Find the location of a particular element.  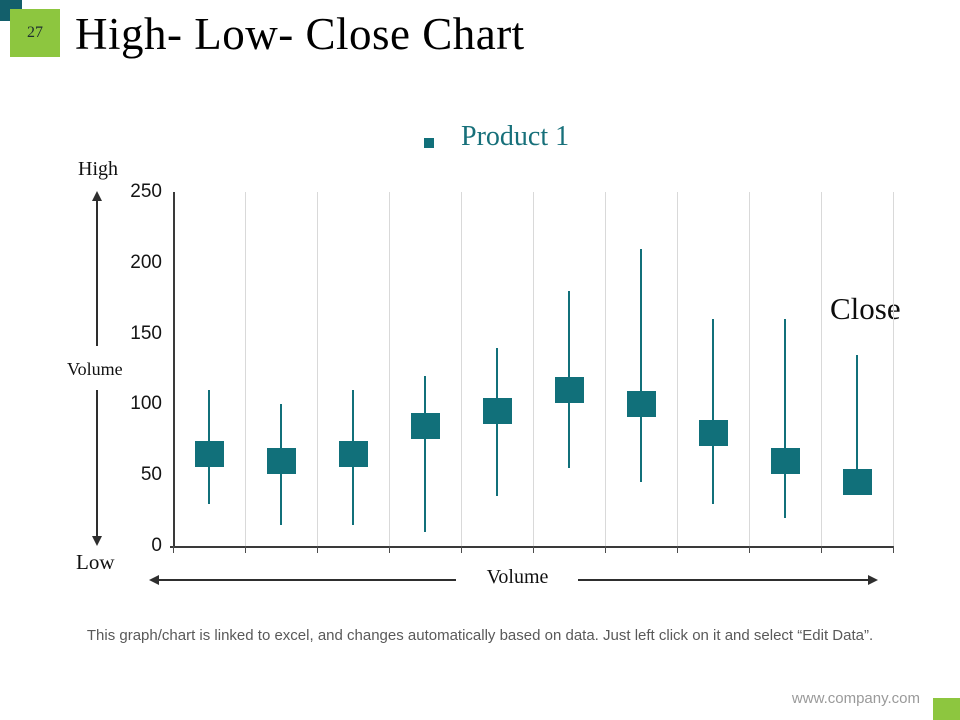

y-tick-label: 50 is located at coordinates (151, 475).